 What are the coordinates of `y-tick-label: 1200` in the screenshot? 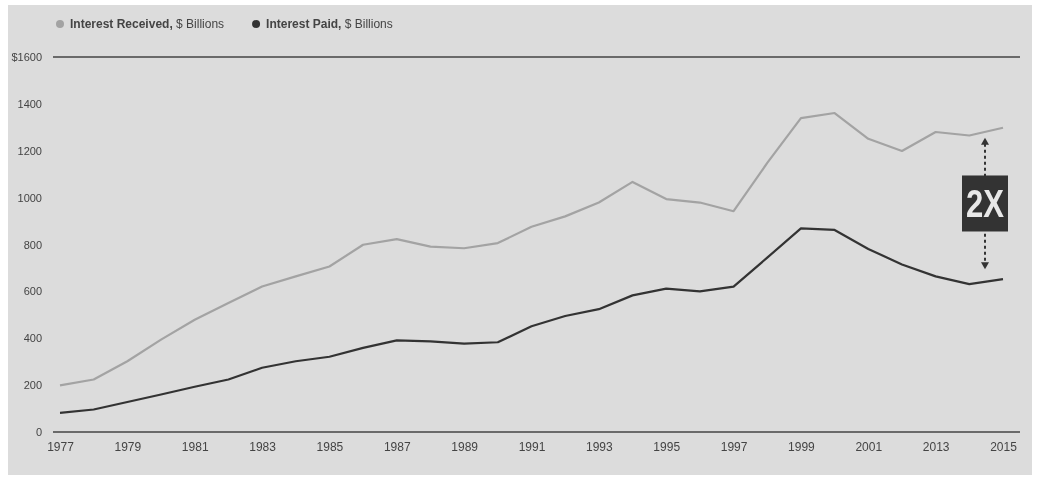 It's located at (29, 150).